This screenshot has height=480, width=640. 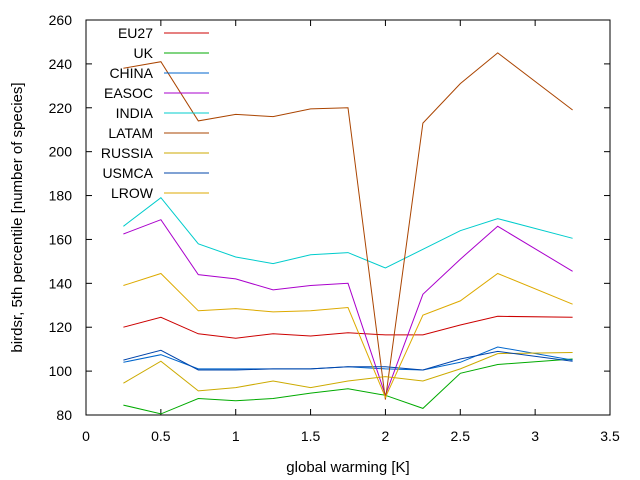 What do you see at coordinates (132, 193) in the screenshot?
I see `legend-label-lrow: LROW` at bounding box center [132, 193].